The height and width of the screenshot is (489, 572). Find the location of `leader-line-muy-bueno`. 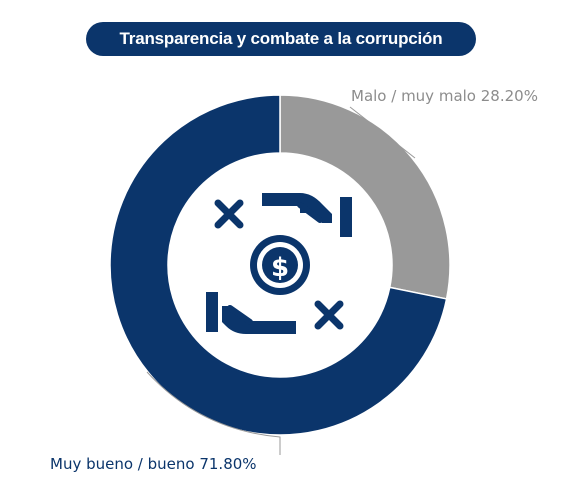

leader-line-muy-bueno is located at coordinates (213, 413).